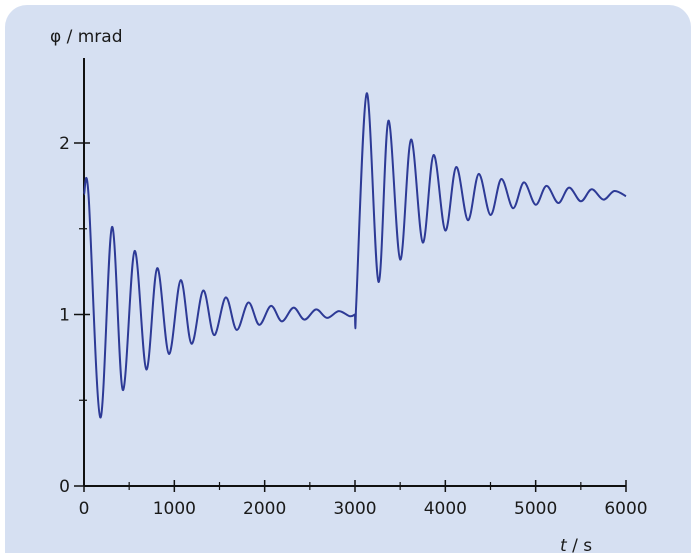 This screenshot has height=553, width=691. Describe the element at coordinates (174, 509) in the screenshot. I see `x-tick-label: 1000` at that location.